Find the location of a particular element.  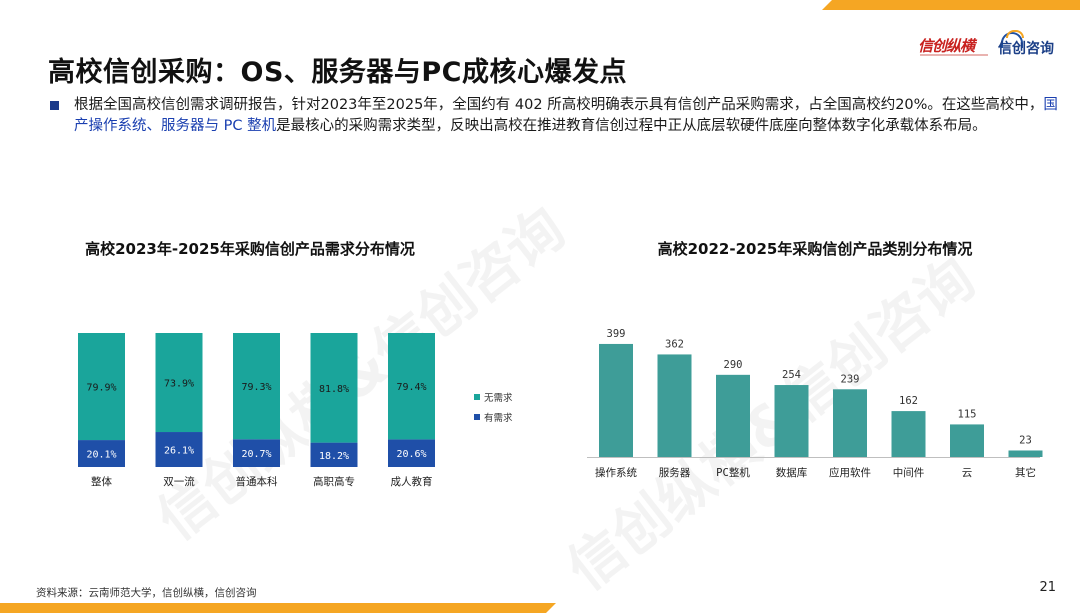

bottom-accent-bar is located at coordinates (278, 608).